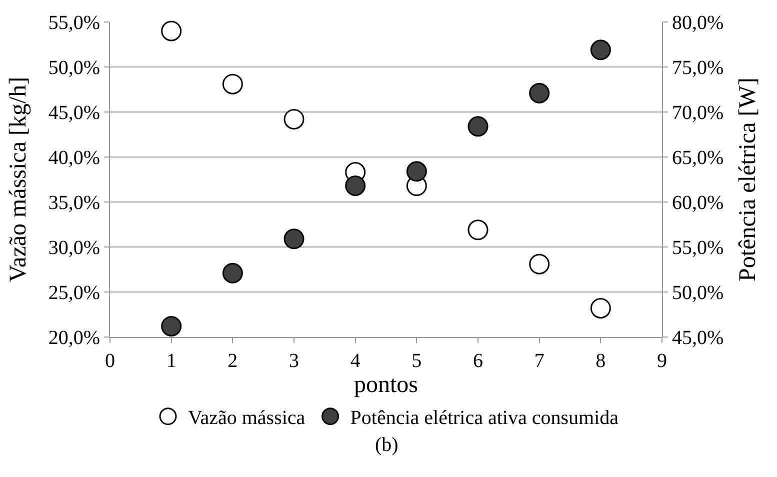 This screenshot has width=777, height=477. What do you see at coordinates (698, 203) in the screenshot?
I see `y2-tick-label: 60,0%` at bounding box center [698, 203].